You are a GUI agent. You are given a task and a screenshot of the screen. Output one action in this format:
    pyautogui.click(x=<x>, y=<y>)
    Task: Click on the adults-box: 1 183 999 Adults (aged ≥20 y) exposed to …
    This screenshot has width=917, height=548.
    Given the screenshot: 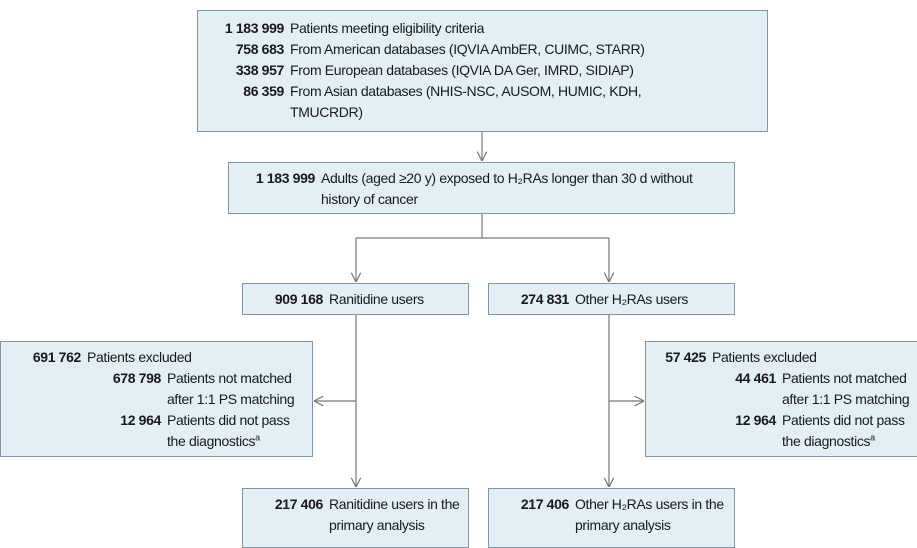 What is the action you would take?
    pyautogui.click(x=481, y=188)
    